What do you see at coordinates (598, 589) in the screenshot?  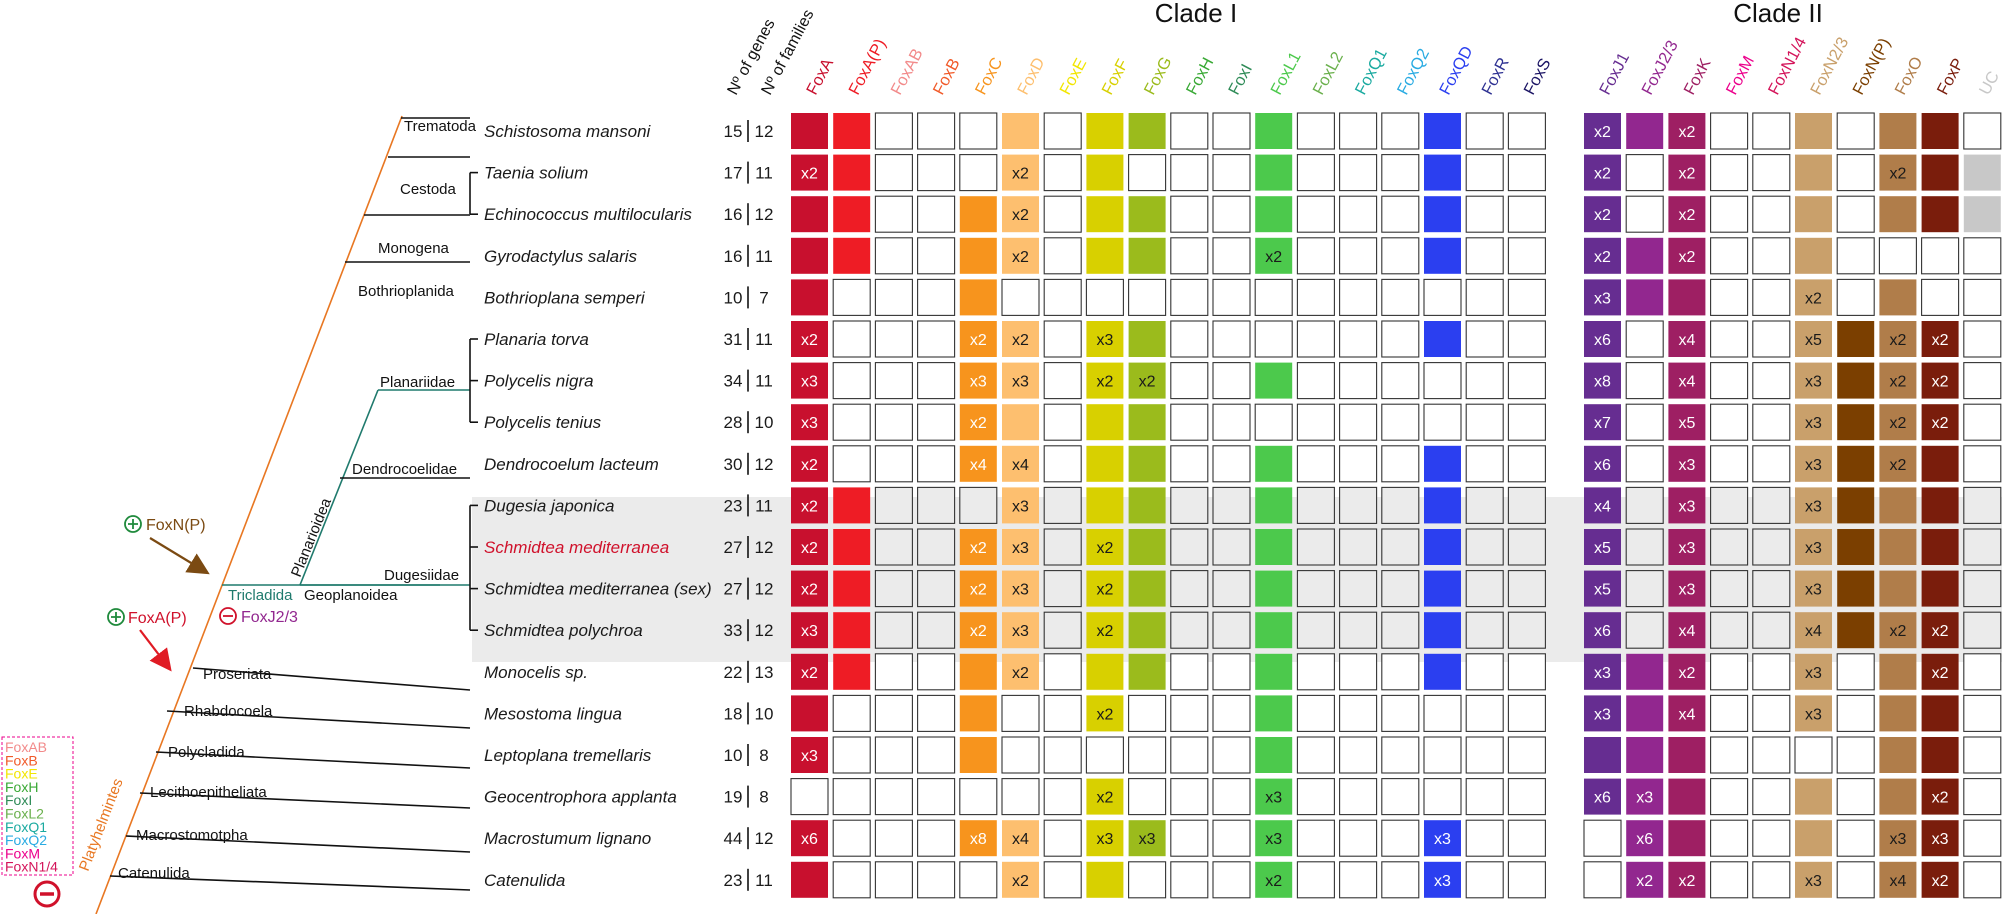 I see `species-name: Schmidtea mediterranea (sex)` at bounding box center [598, 589].